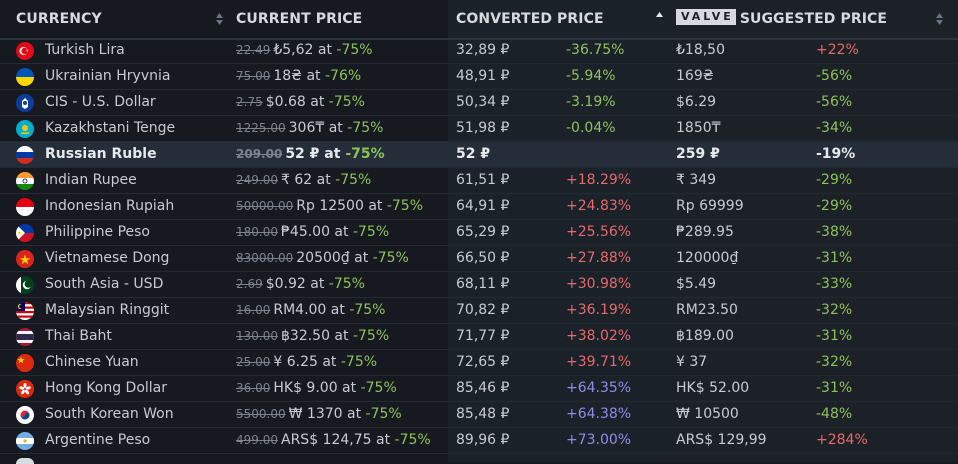 Image resolution: width=958 pixels, height=464 pixels. I want to click on converted-price-difference: +73.00%, so click(599, 440).